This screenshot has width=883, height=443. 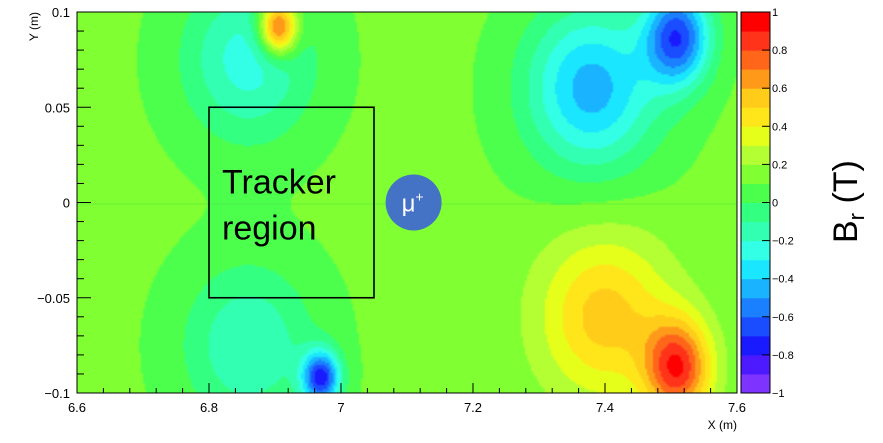 What do you see at coordinates (779, 89) in the screenshot?
I see `colorbar-tick-label: 0.6` at bounding box center [779, 89].